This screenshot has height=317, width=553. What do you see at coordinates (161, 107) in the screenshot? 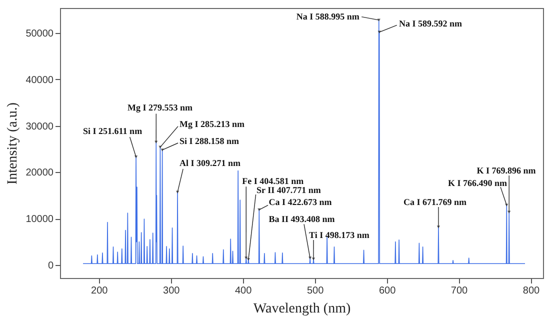
I see `annotation: Mg I 279.553 nm` at bounding box center [161, 107].